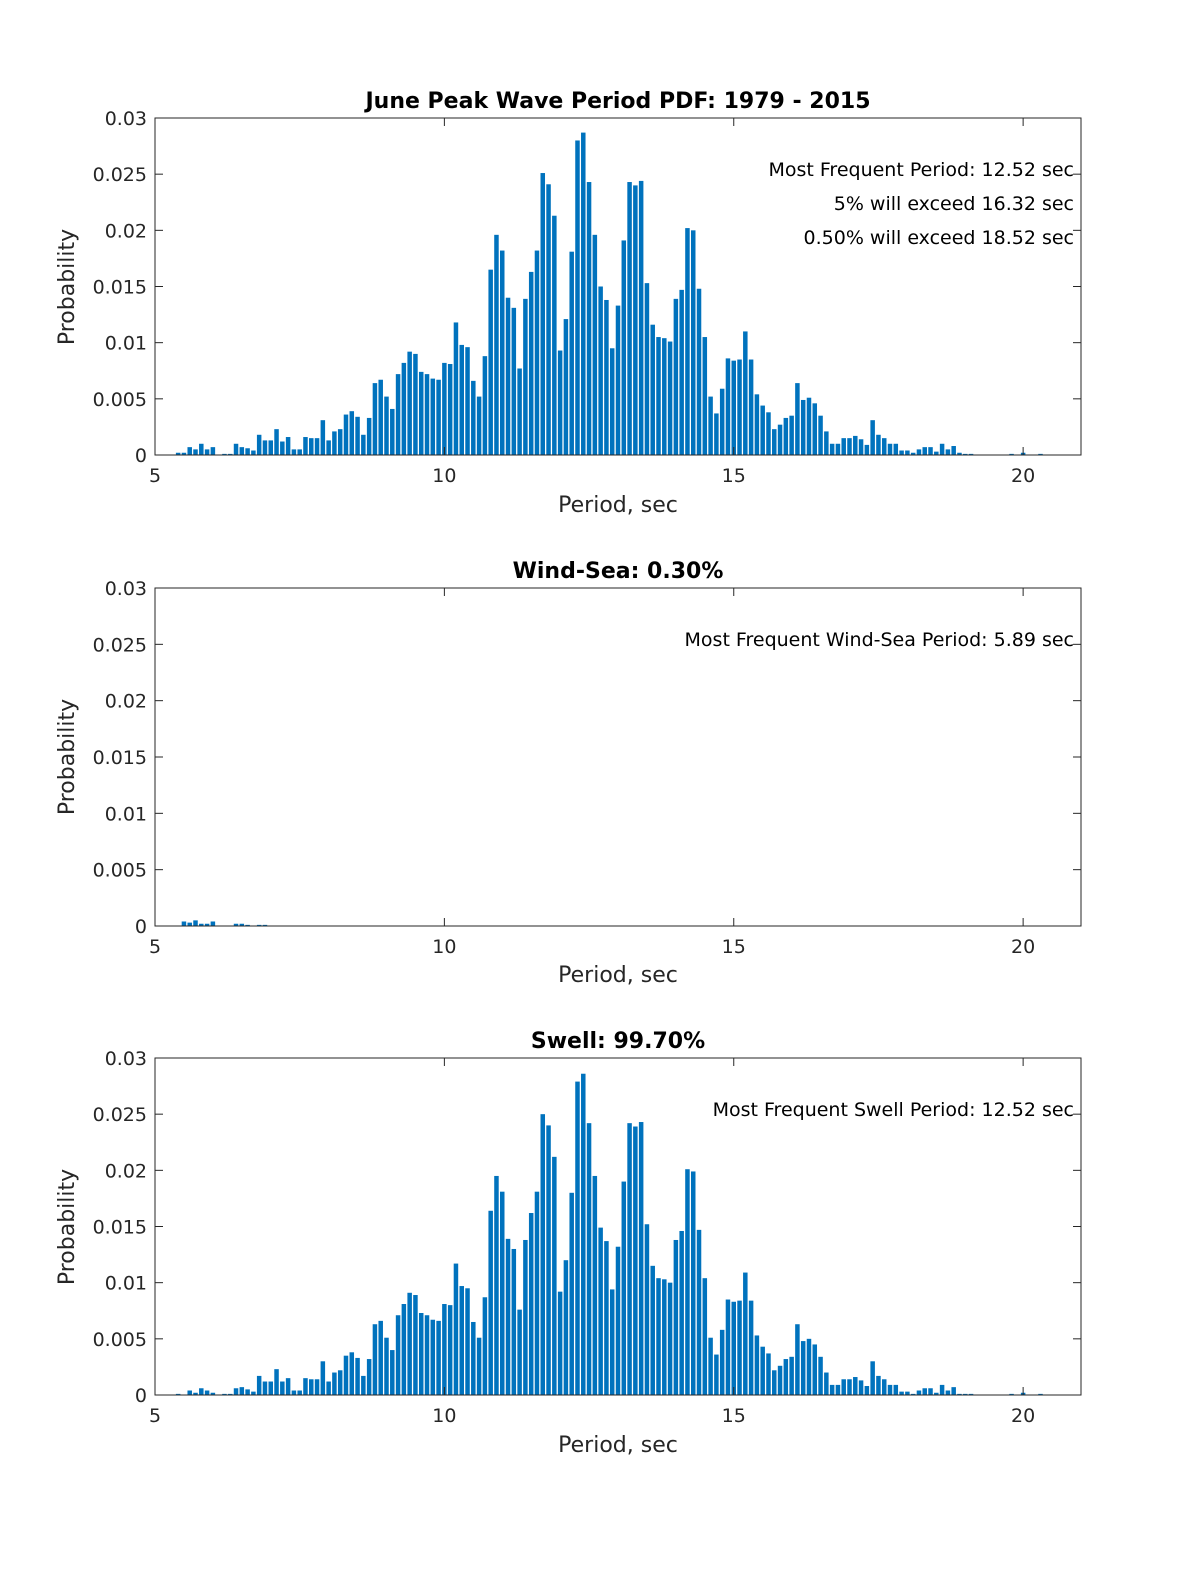 This screenshot has height=1575, width=1200. I want to click on annotation-most-frequent: Most Frequent Period: 12.52 sec, so click(921, 170).